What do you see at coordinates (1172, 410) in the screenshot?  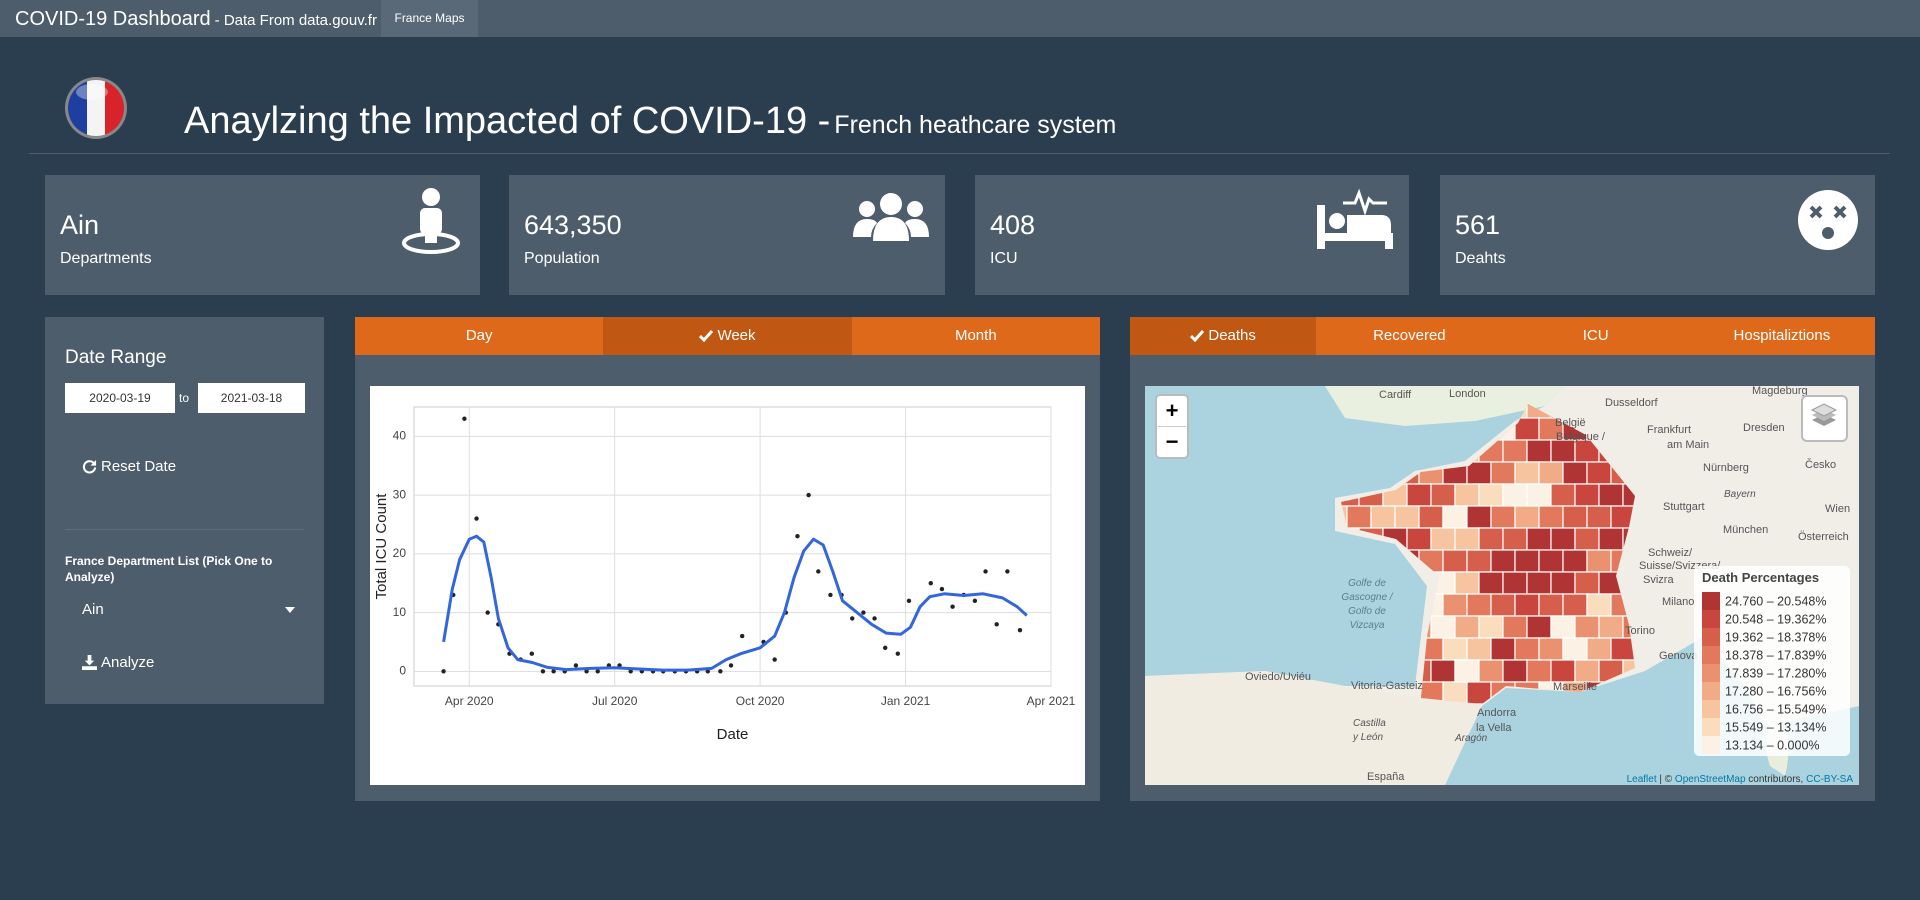 I see `zoom-in: +` at bounding box center [1172, 410].